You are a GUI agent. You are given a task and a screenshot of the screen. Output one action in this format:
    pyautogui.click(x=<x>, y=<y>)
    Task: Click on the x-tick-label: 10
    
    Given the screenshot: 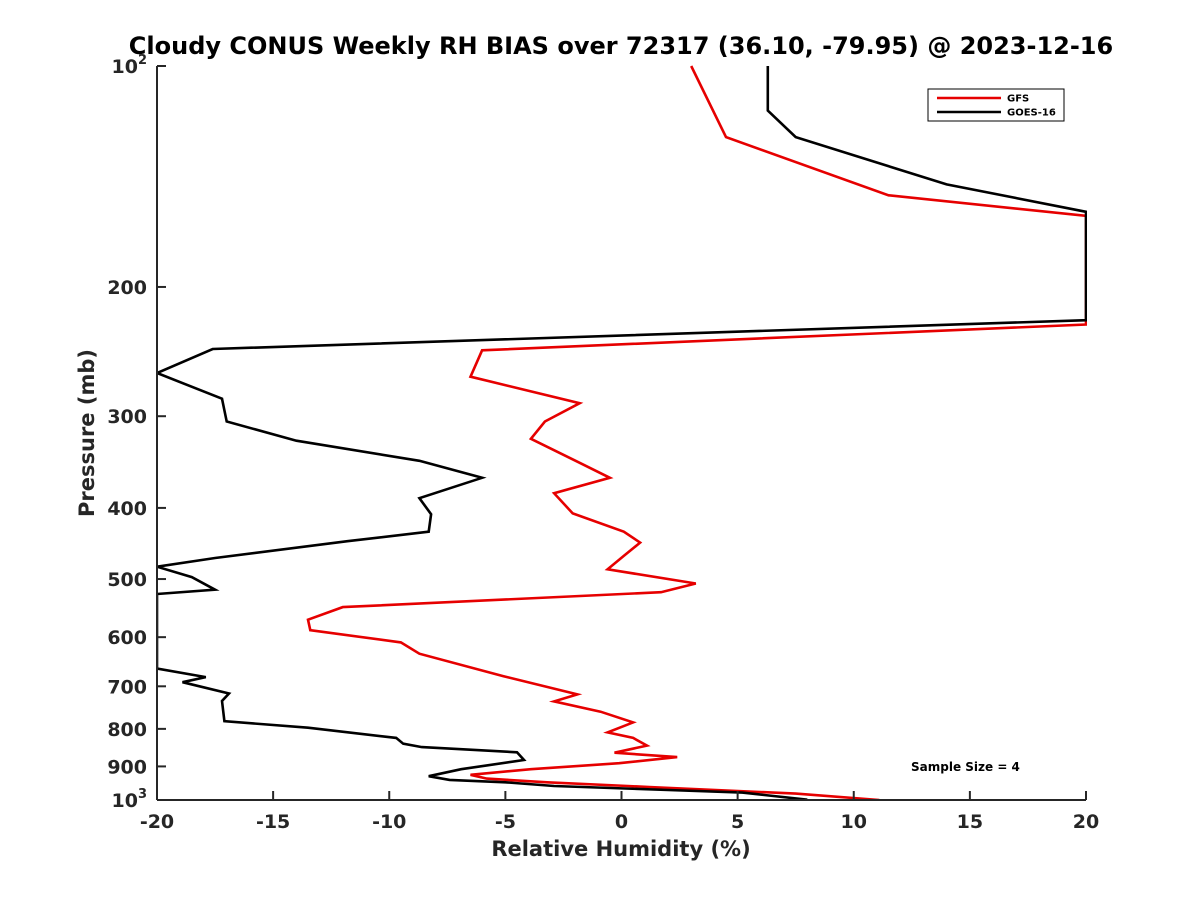 What is the action you would take?
    pyautogui.click(x=854, y=822)
    